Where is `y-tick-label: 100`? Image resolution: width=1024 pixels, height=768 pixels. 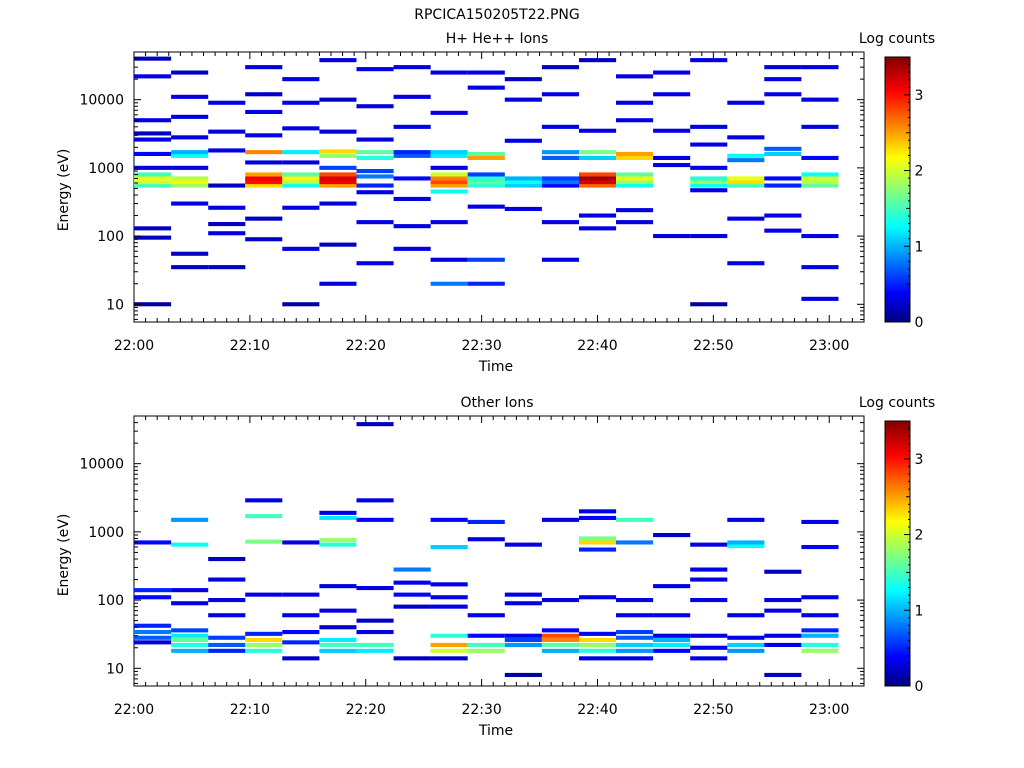 y-tick-label: 100 is located at coordinates (110, 601).